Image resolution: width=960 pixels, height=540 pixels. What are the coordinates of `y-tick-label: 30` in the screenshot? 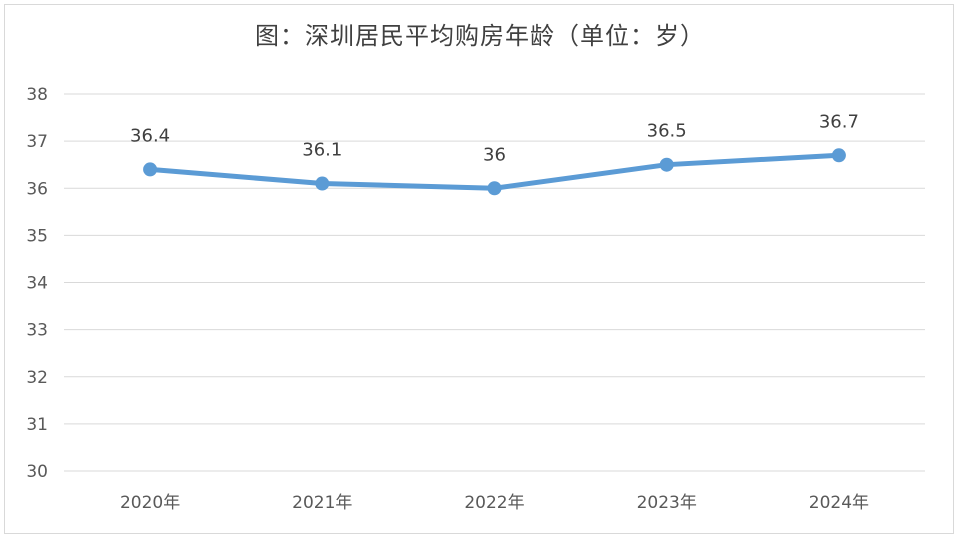 It's located at (37, 472).